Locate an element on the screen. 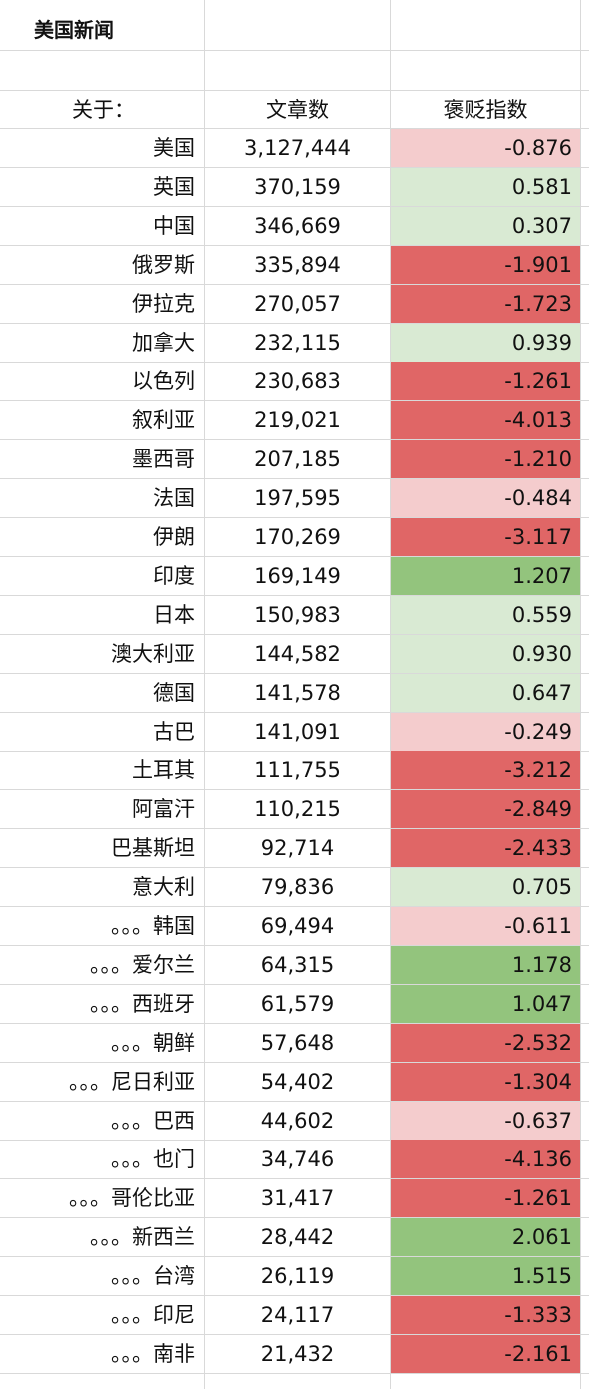 The width and height of the screenshot is (589, 1389). sentiment-index-cell: -0.876 is located at coordinates (485, 148).